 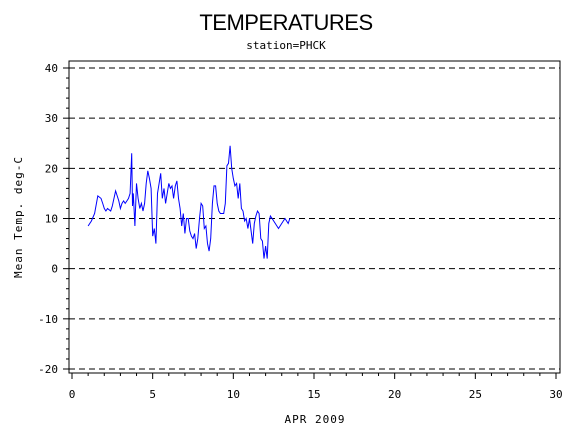 I want to click on y-axis-ticks: -20 -10 0 10 20 30 40, so click(x=53, y=219).